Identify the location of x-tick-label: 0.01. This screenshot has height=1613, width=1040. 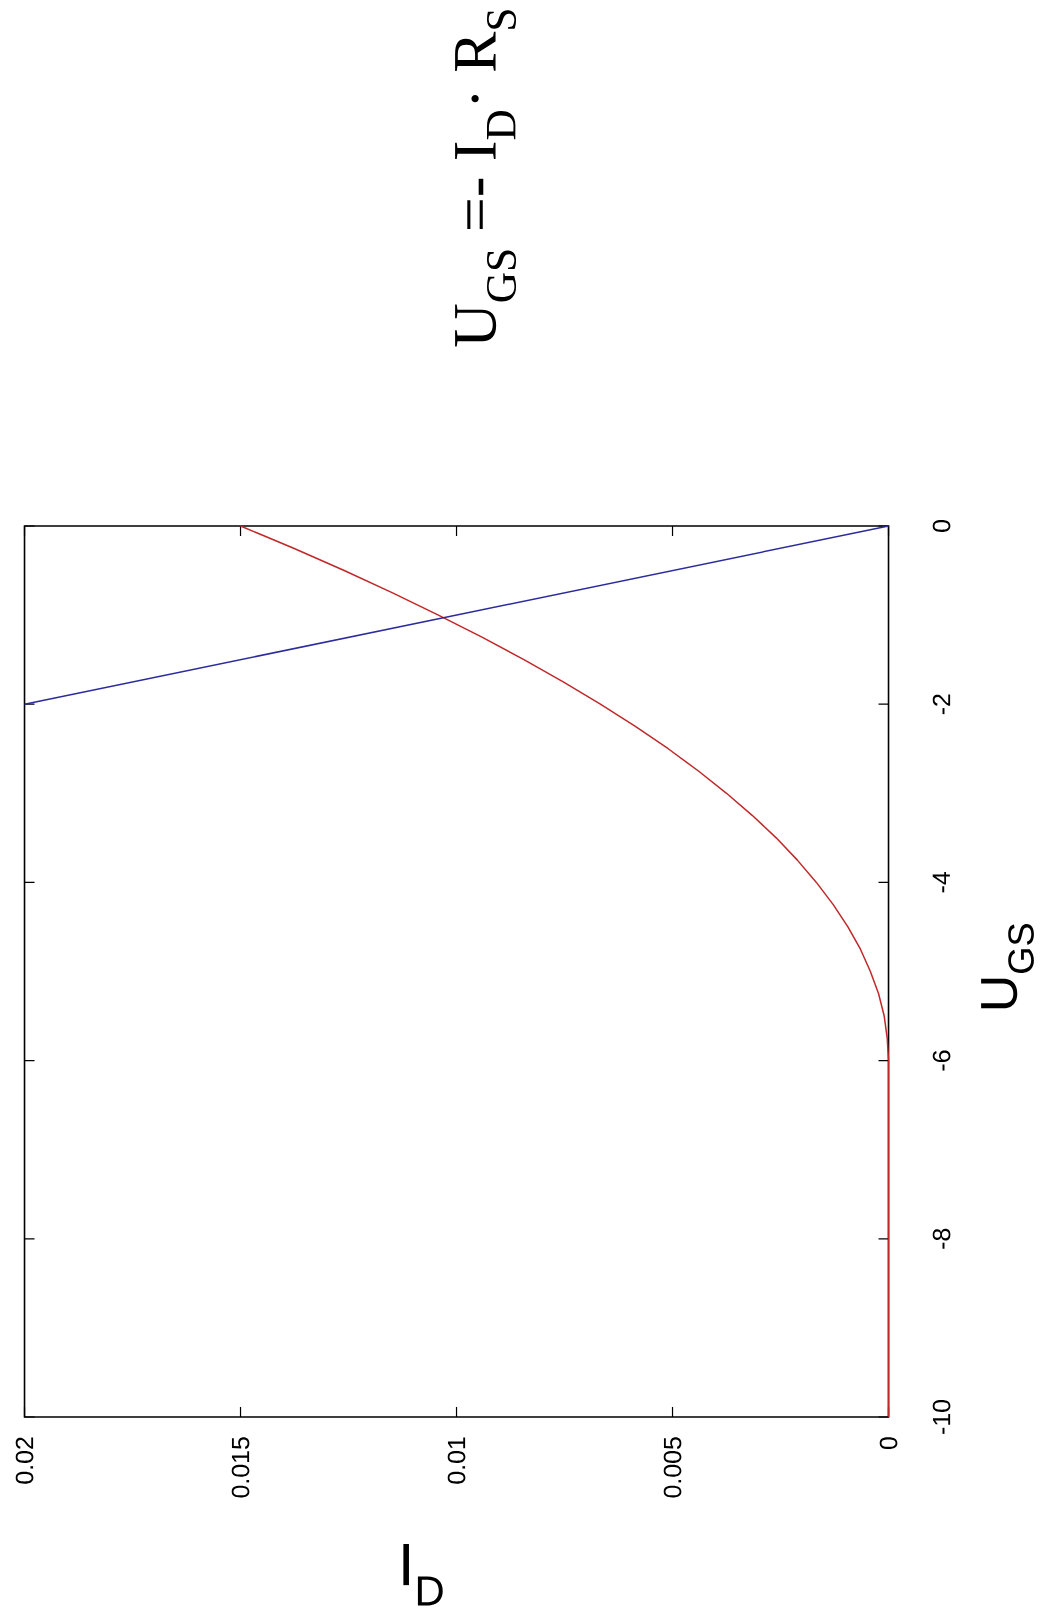
(456, 1460).